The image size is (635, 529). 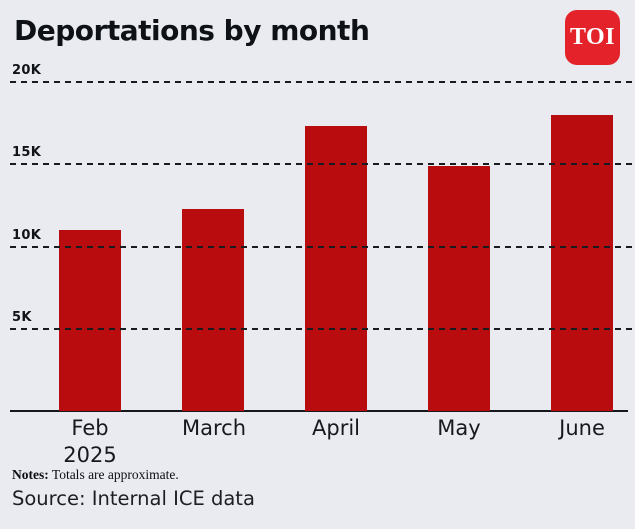 What do you see at coordinates (336, 442) in the screenshot?
I see `x-axis-labels: Feb 2025 March April May June` at bounding box center [336, 442].